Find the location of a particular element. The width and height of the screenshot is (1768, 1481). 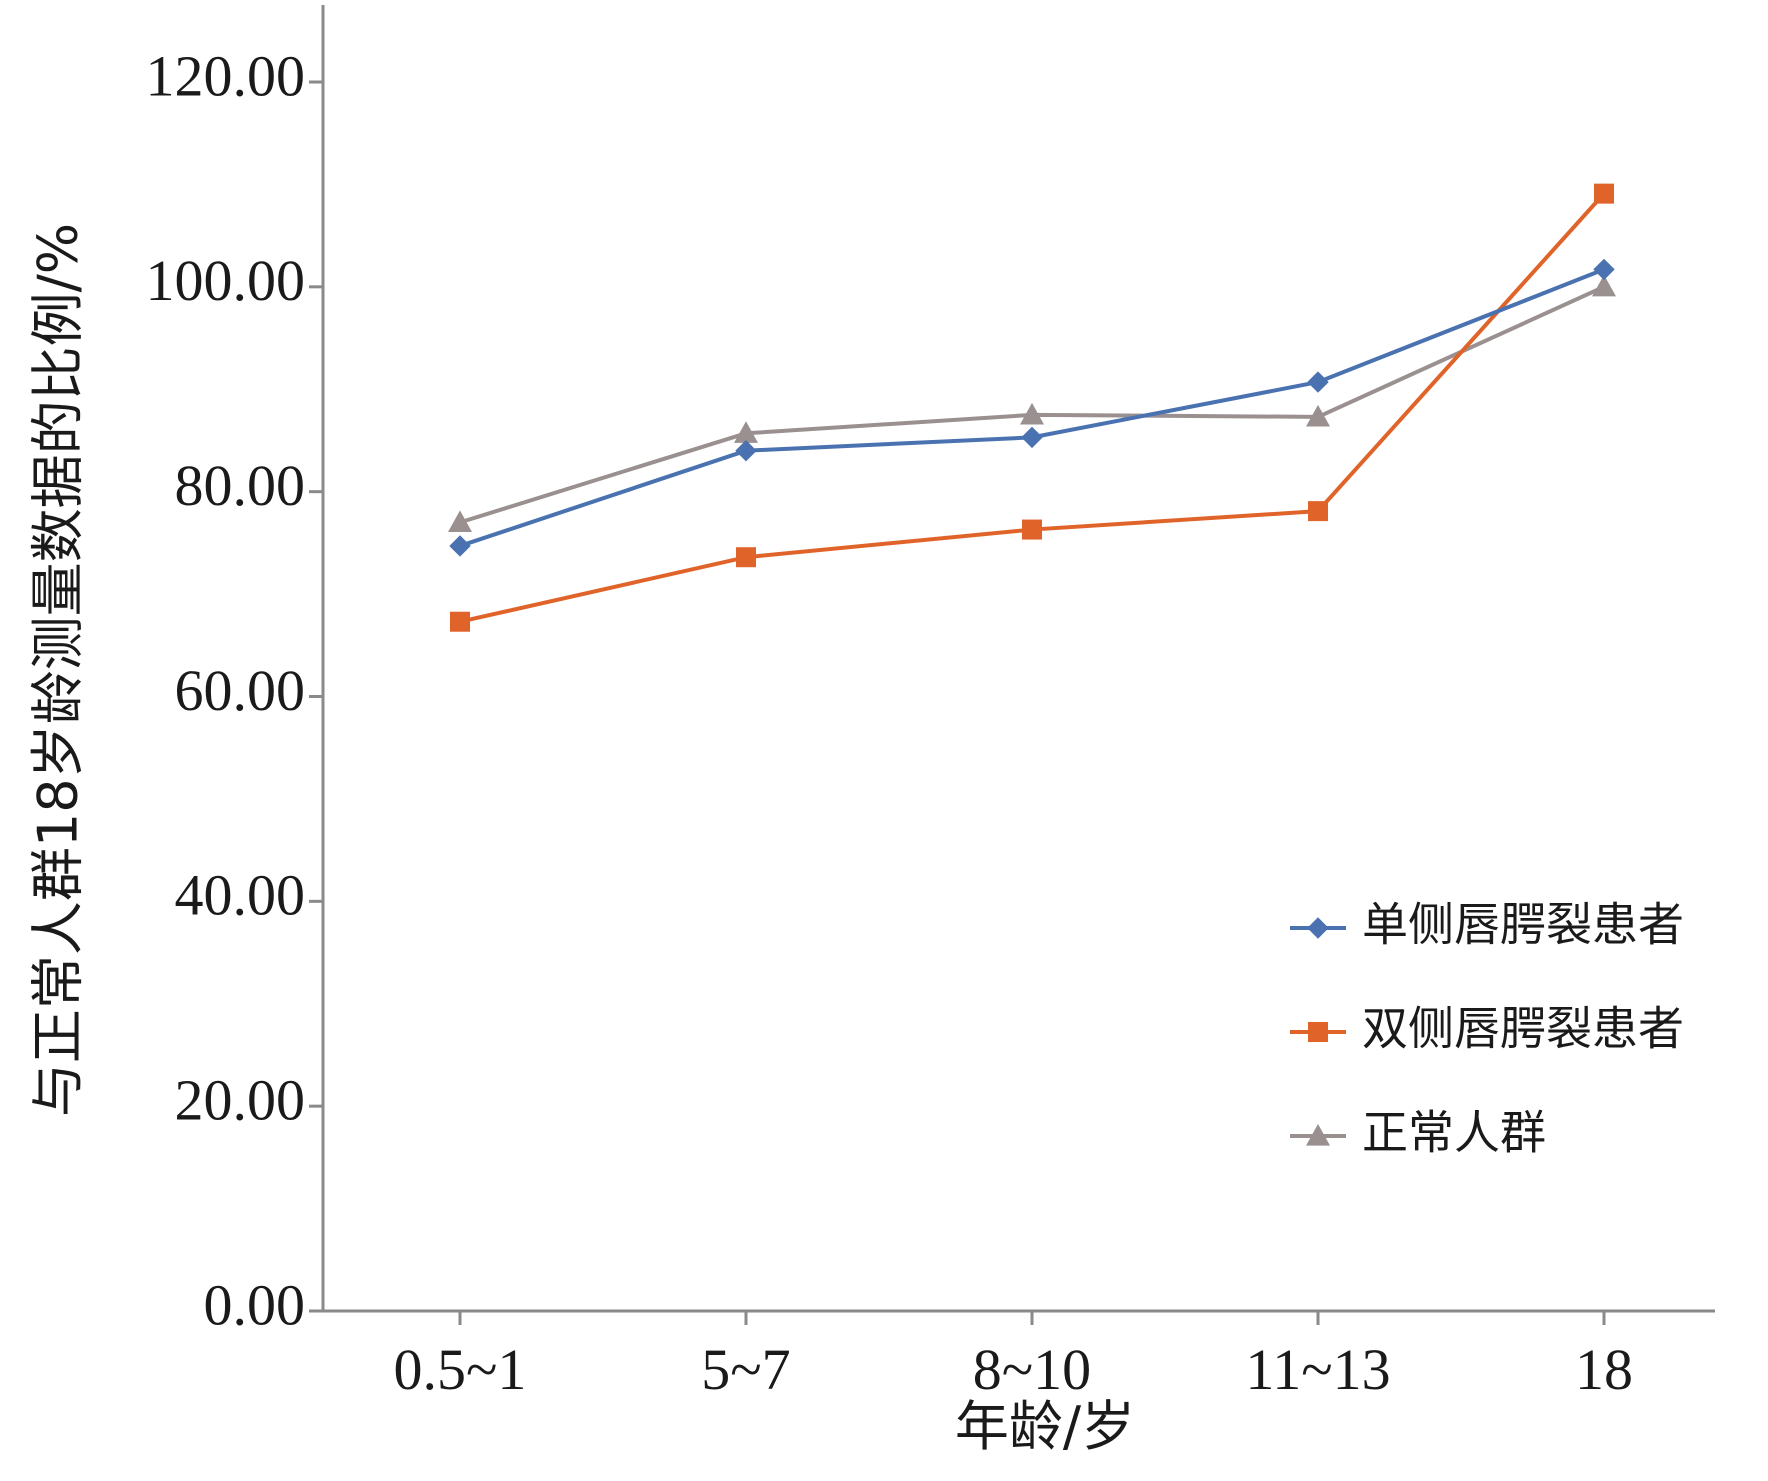

legend-item: 单侧唇腭裂患者 is located at coordinates (1487, 925).